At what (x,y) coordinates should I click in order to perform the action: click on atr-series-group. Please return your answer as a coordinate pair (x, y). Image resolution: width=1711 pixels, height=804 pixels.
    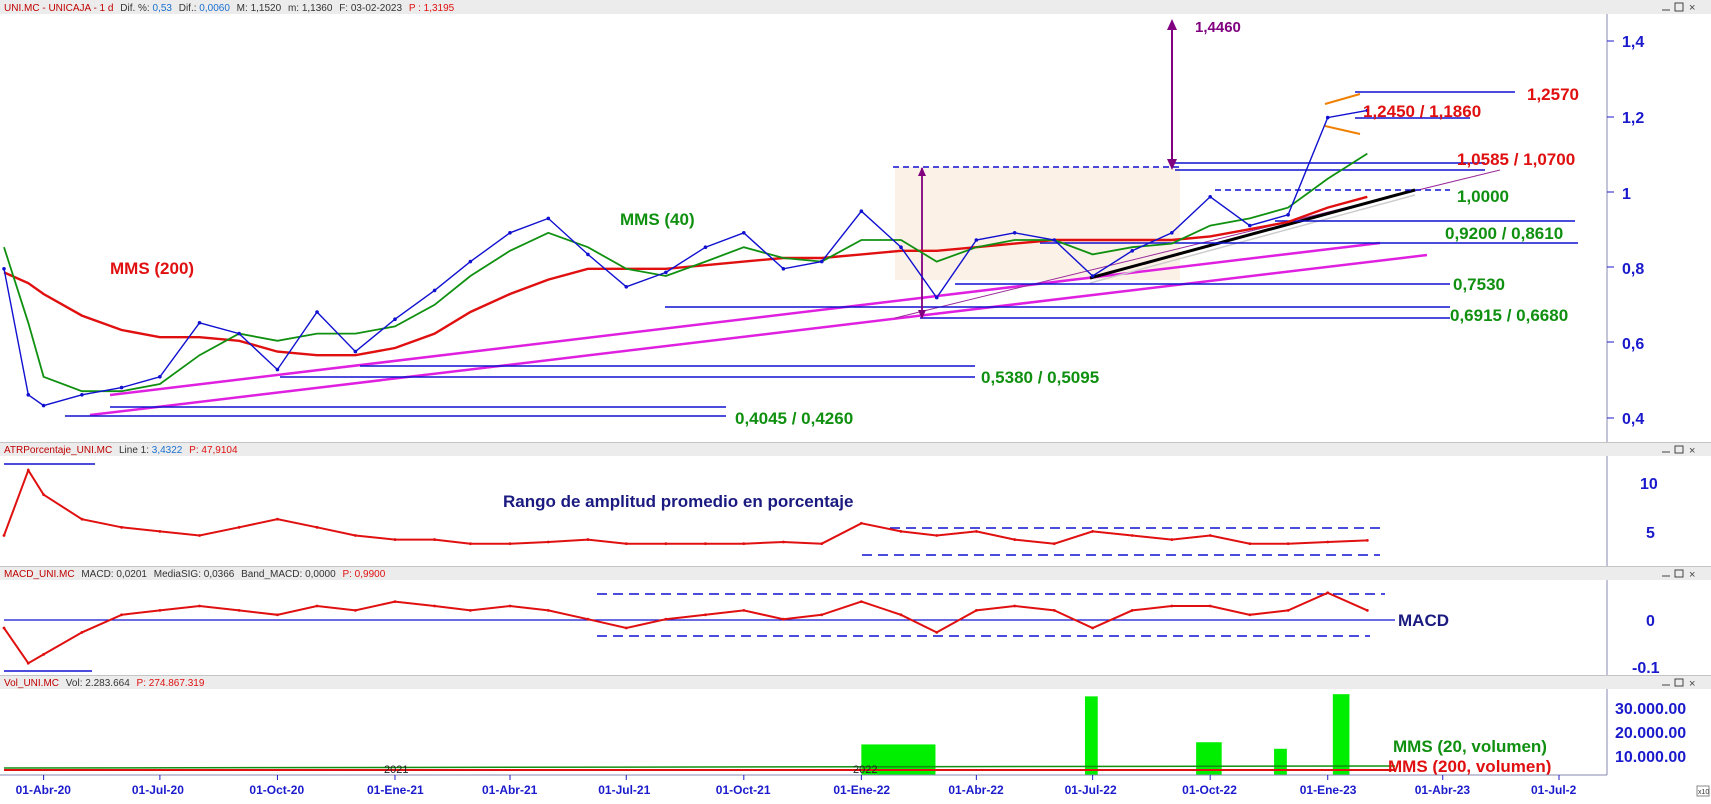
    Looking at the image, I should click on (685, 506).